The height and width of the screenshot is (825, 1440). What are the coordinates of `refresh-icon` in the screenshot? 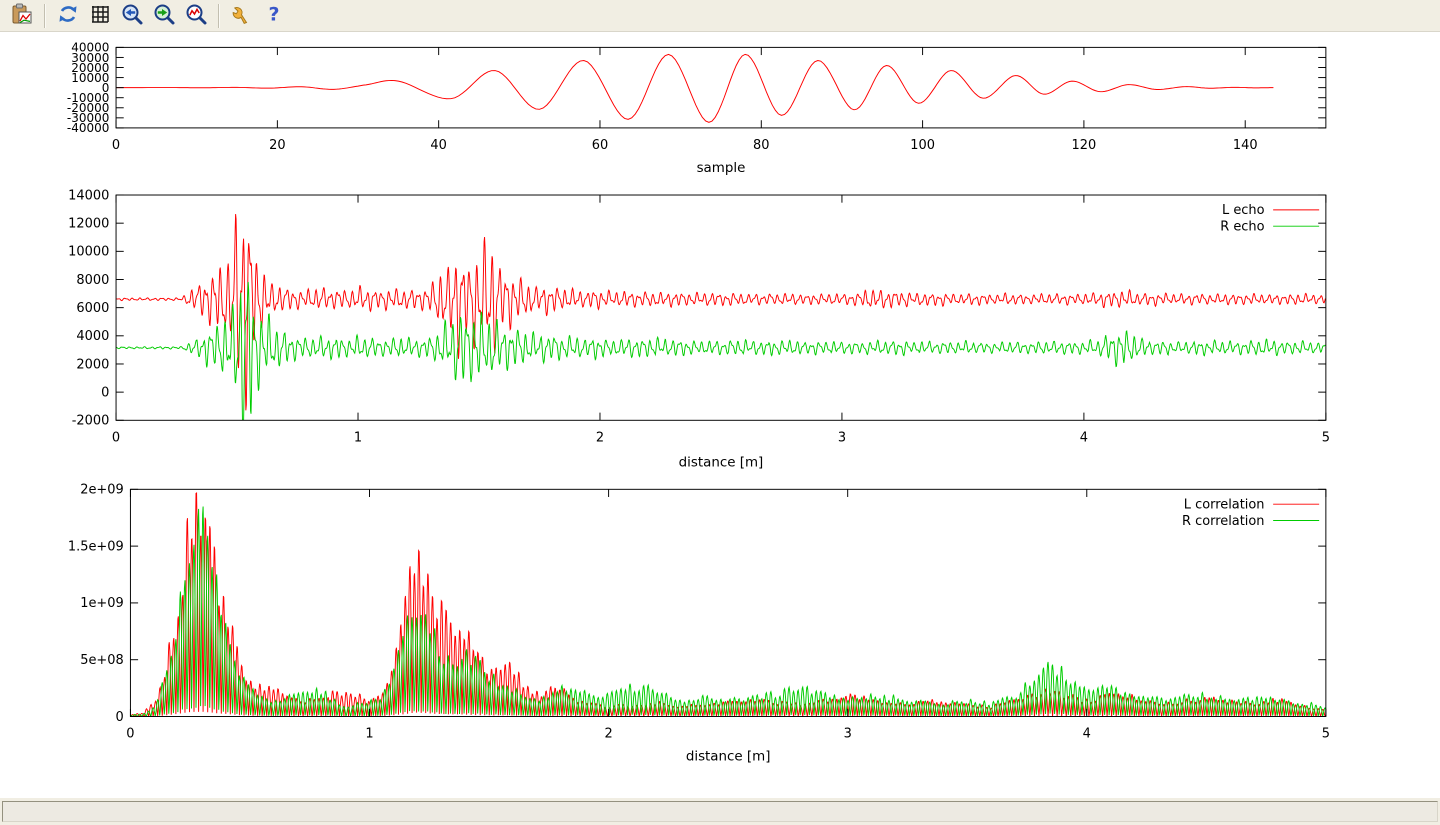 It's located at (68, 15).